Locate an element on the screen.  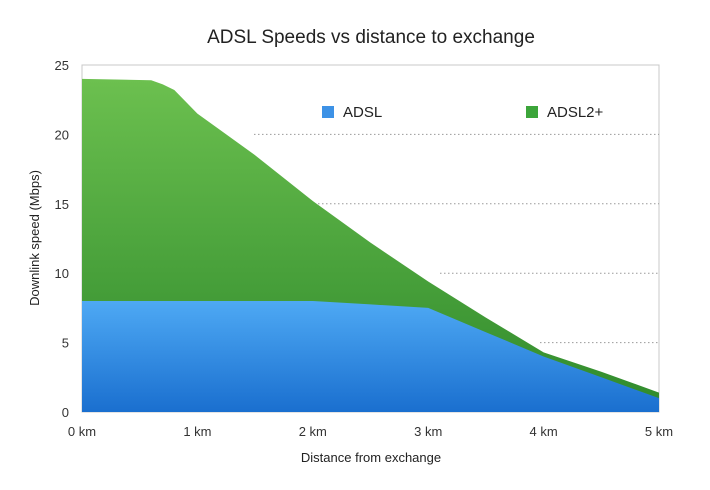
y-tick-label: 25 is located at coordinates (62, 65).